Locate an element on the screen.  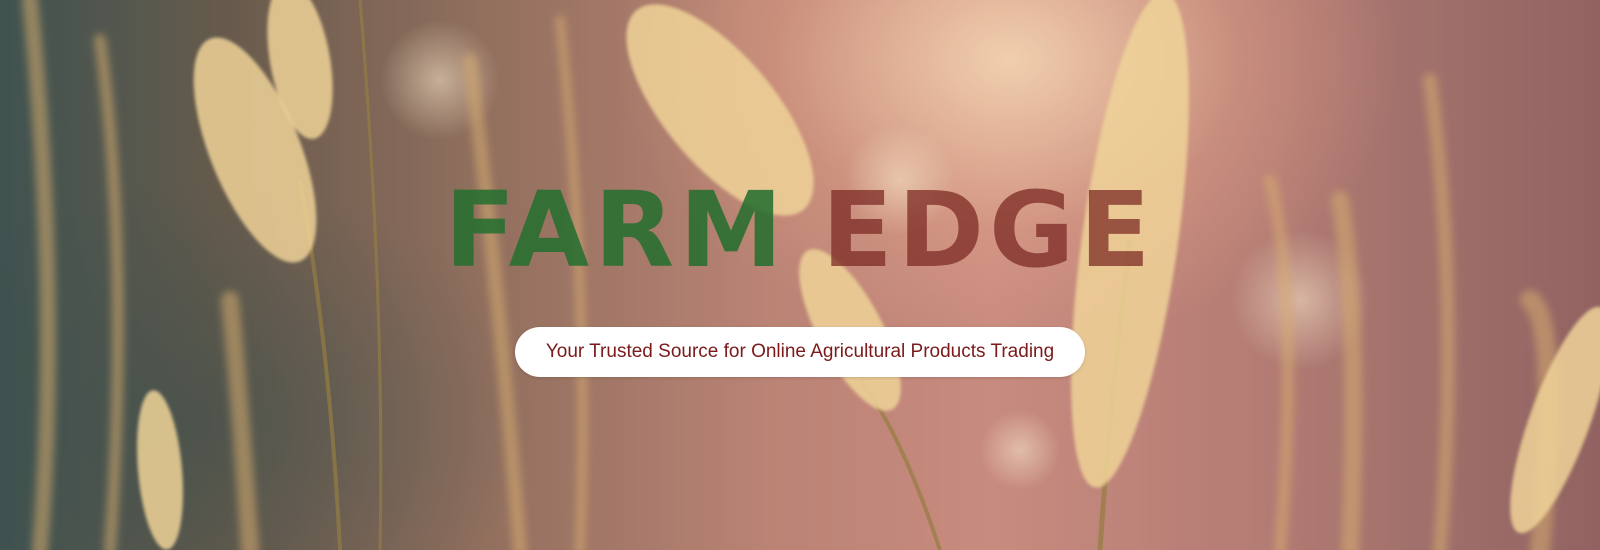
brand-title-farm: FARM is located at coordinates (616, 230).